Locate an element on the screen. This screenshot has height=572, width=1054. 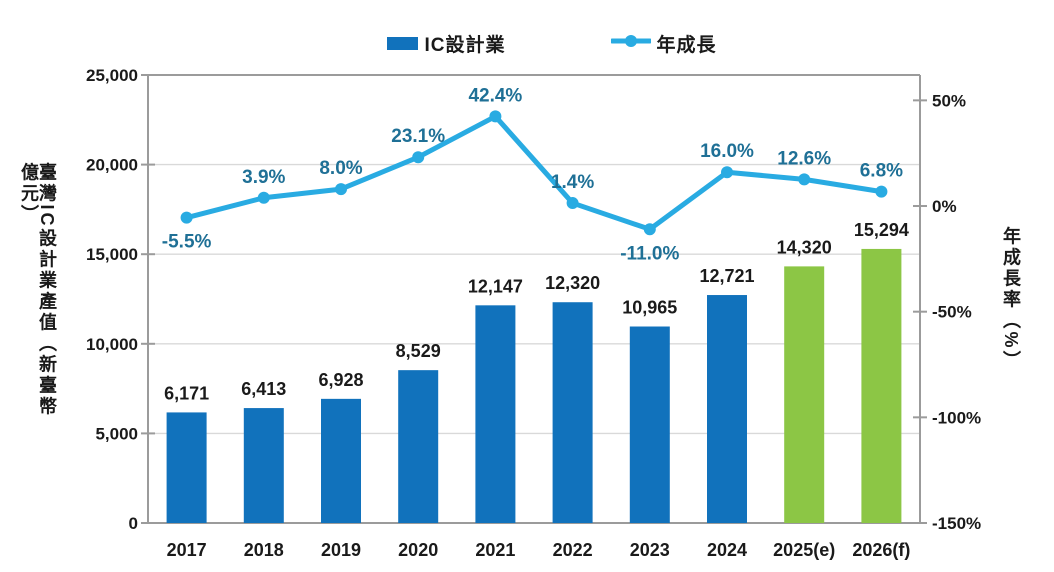
bar-2026(f) is located at coordinates (881, 385).